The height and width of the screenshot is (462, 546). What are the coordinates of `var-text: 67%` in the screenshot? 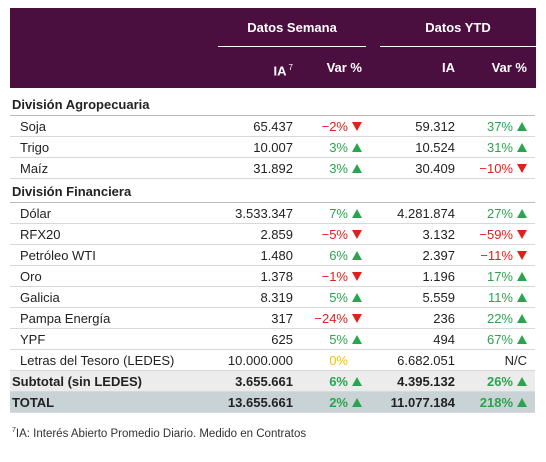 It's located at (499, 339).